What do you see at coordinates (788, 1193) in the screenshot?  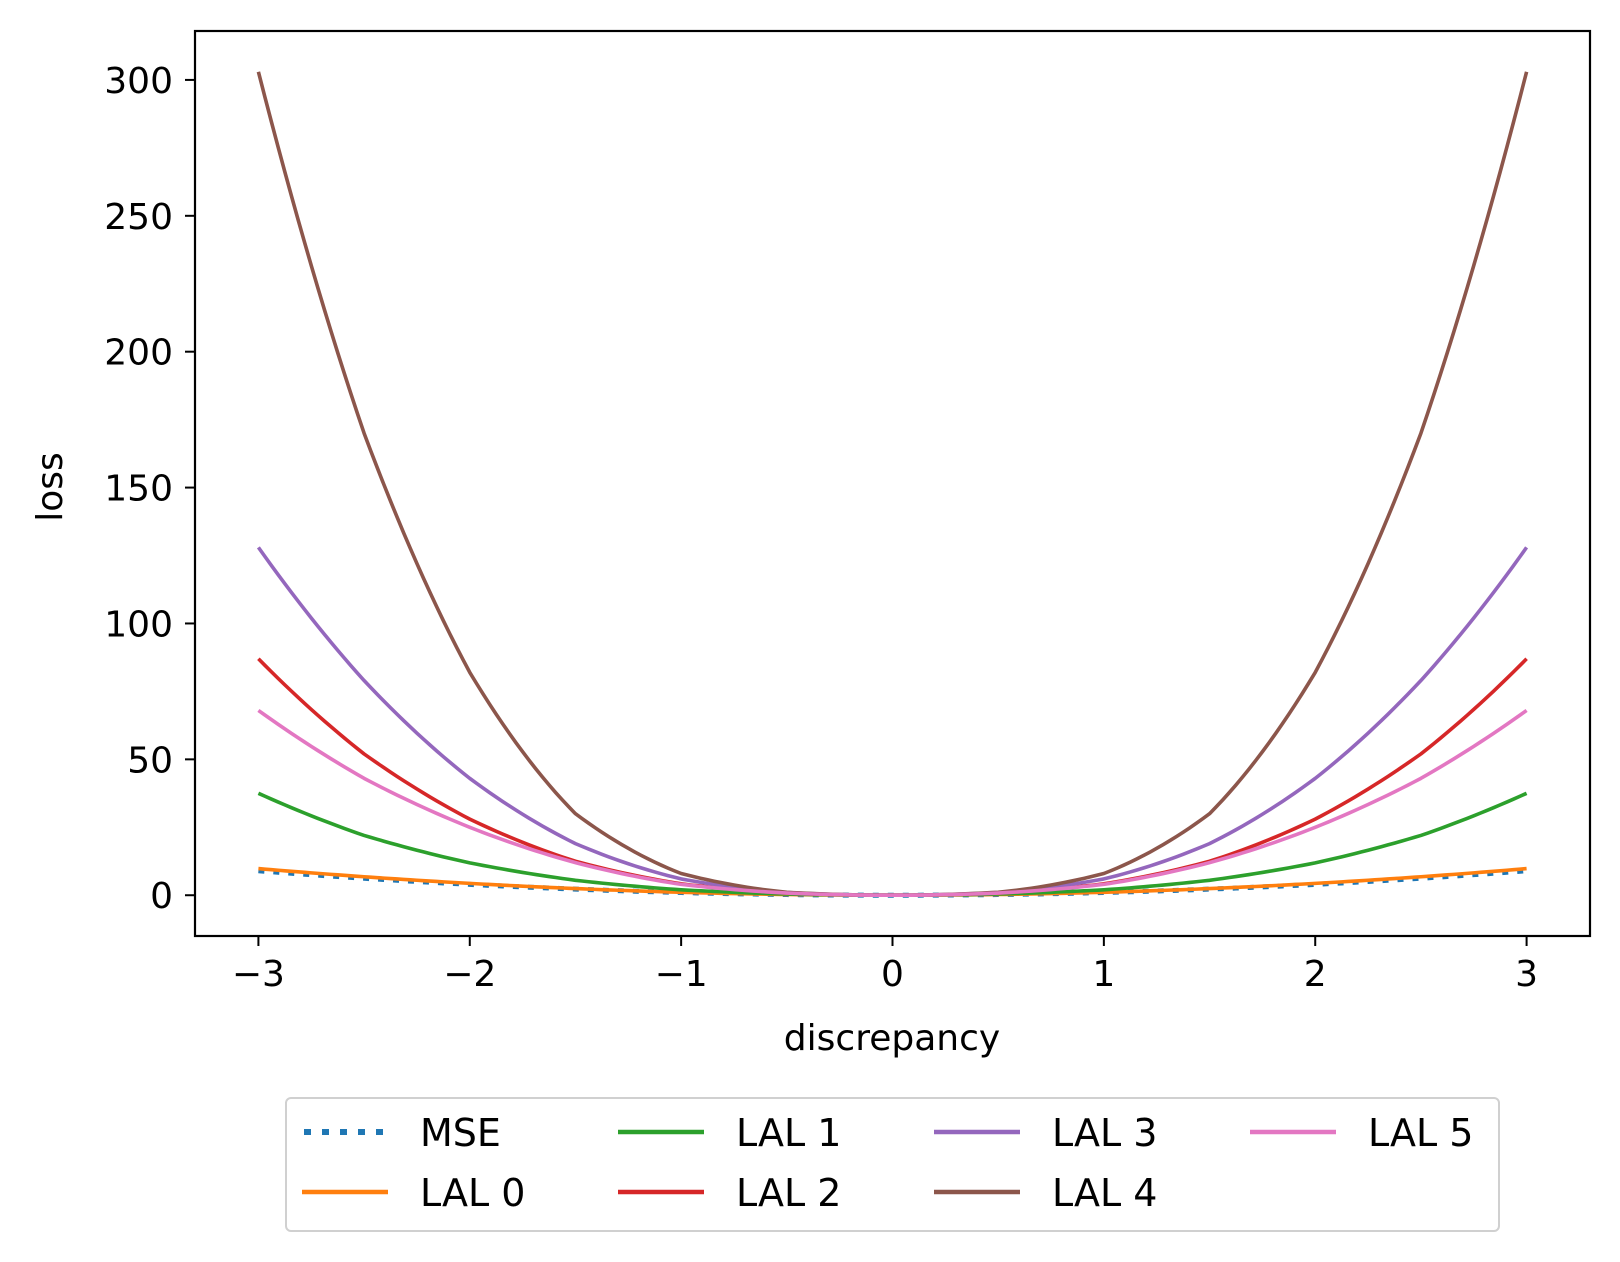 I see `legend-label-lal-2: LAL 2` at bounding box center [788, 1193].